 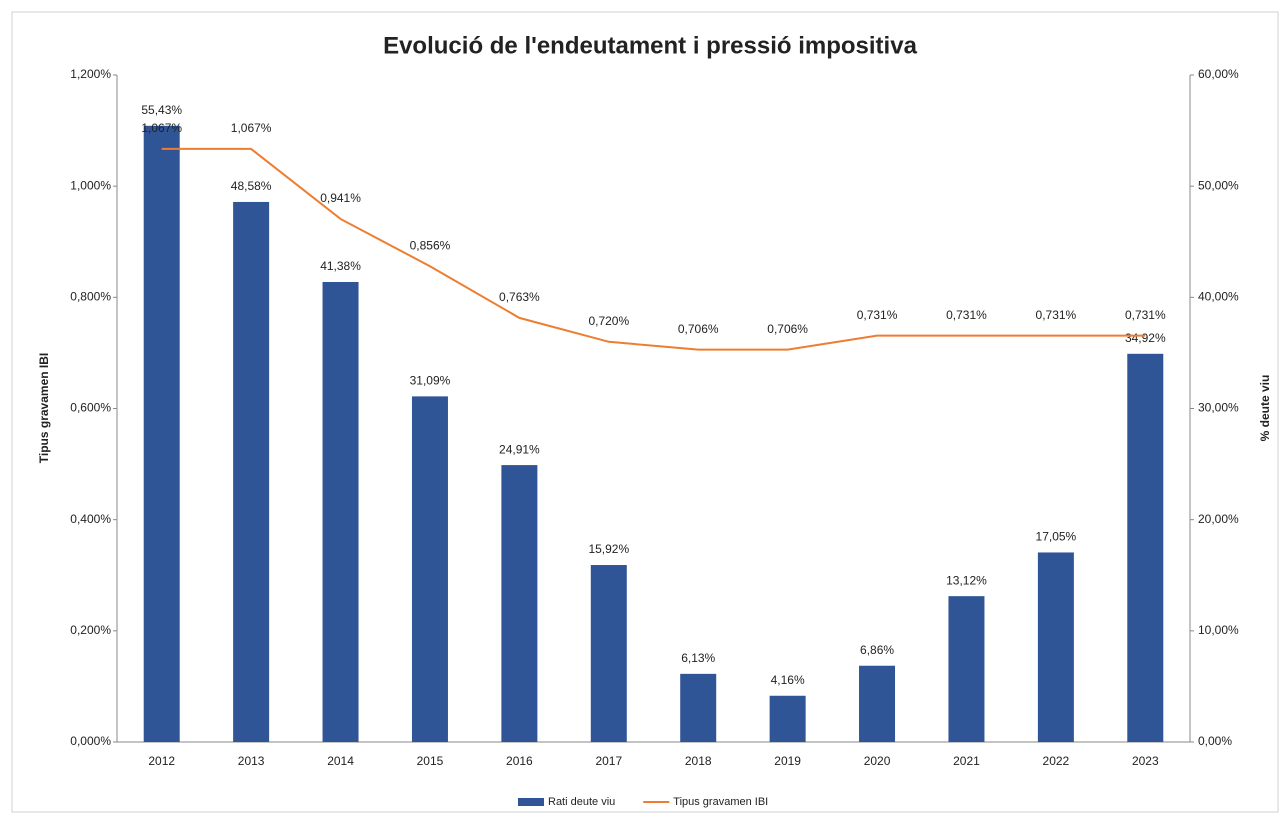 What do you see at coordinates (1145, 338) in the screenshot?
I see `bar-value-label: 34,92%` at bounding box center [1145, 338].